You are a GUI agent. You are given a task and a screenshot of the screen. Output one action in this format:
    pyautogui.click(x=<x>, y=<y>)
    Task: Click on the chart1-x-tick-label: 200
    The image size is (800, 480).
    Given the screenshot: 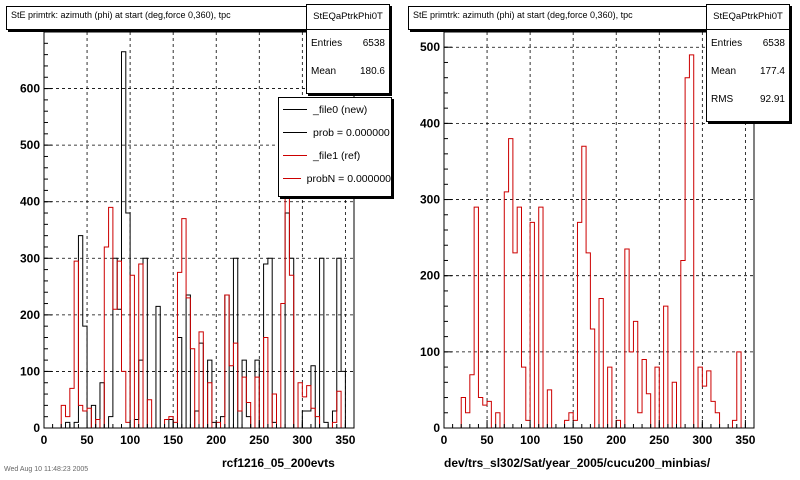 What is the action you would take?
    pyautogui.click(x=216, y=440)
    